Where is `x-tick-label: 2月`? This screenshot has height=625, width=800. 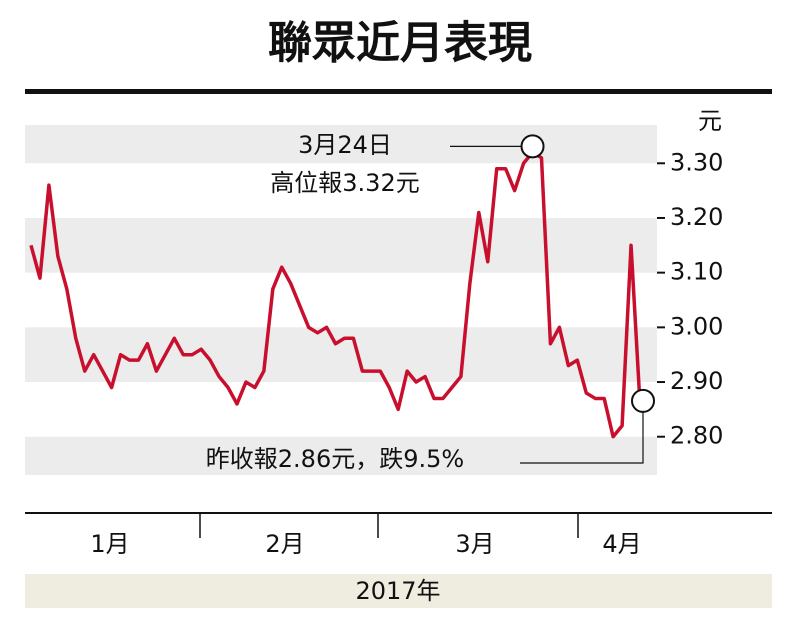 x-tick-label: 2月 is located at coordinates (284, 544).